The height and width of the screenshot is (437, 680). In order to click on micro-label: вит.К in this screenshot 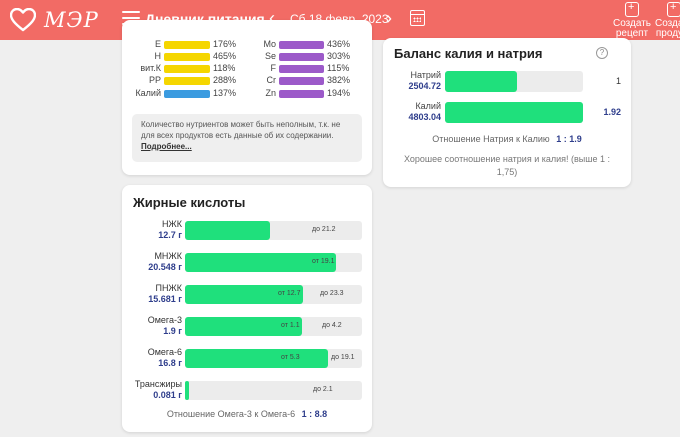, I will do `click(150, 68)`.